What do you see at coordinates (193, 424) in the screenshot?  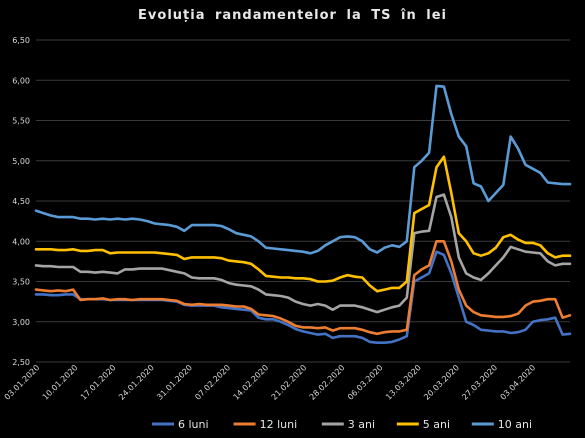 I see `legend-label: 6 luni` at bounding box center [193, 424].